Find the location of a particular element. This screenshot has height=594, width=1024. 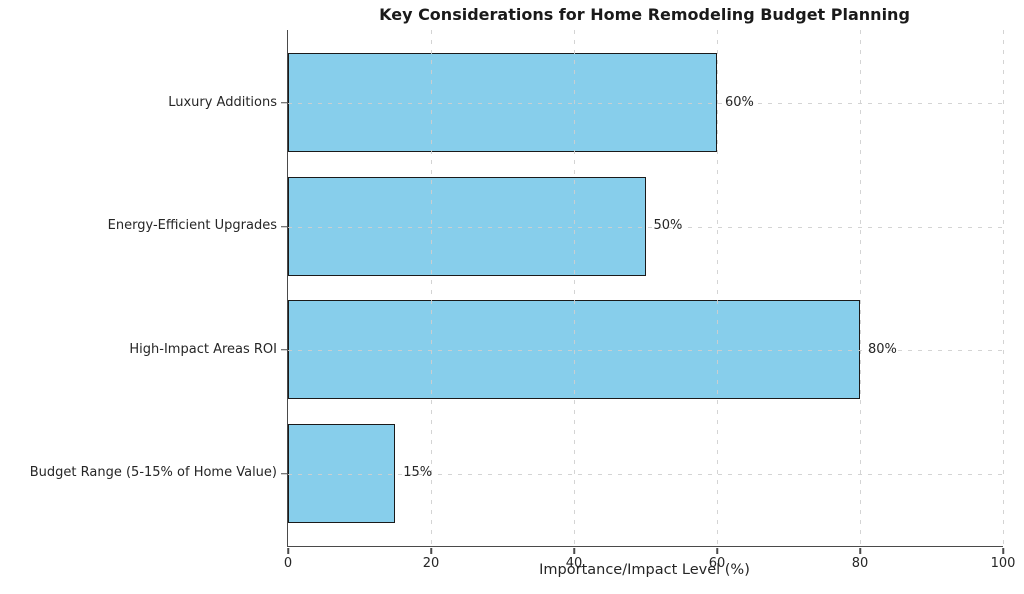

bar-value-label: 60% is located at coordinates (739, 102).